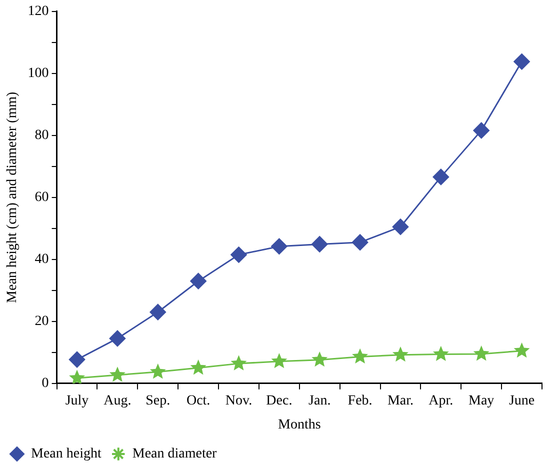  What do you see at coordinates (175, 454) in the screenshot?
I see `legend-label: Mean diameter` at bounding box center [175, 454].